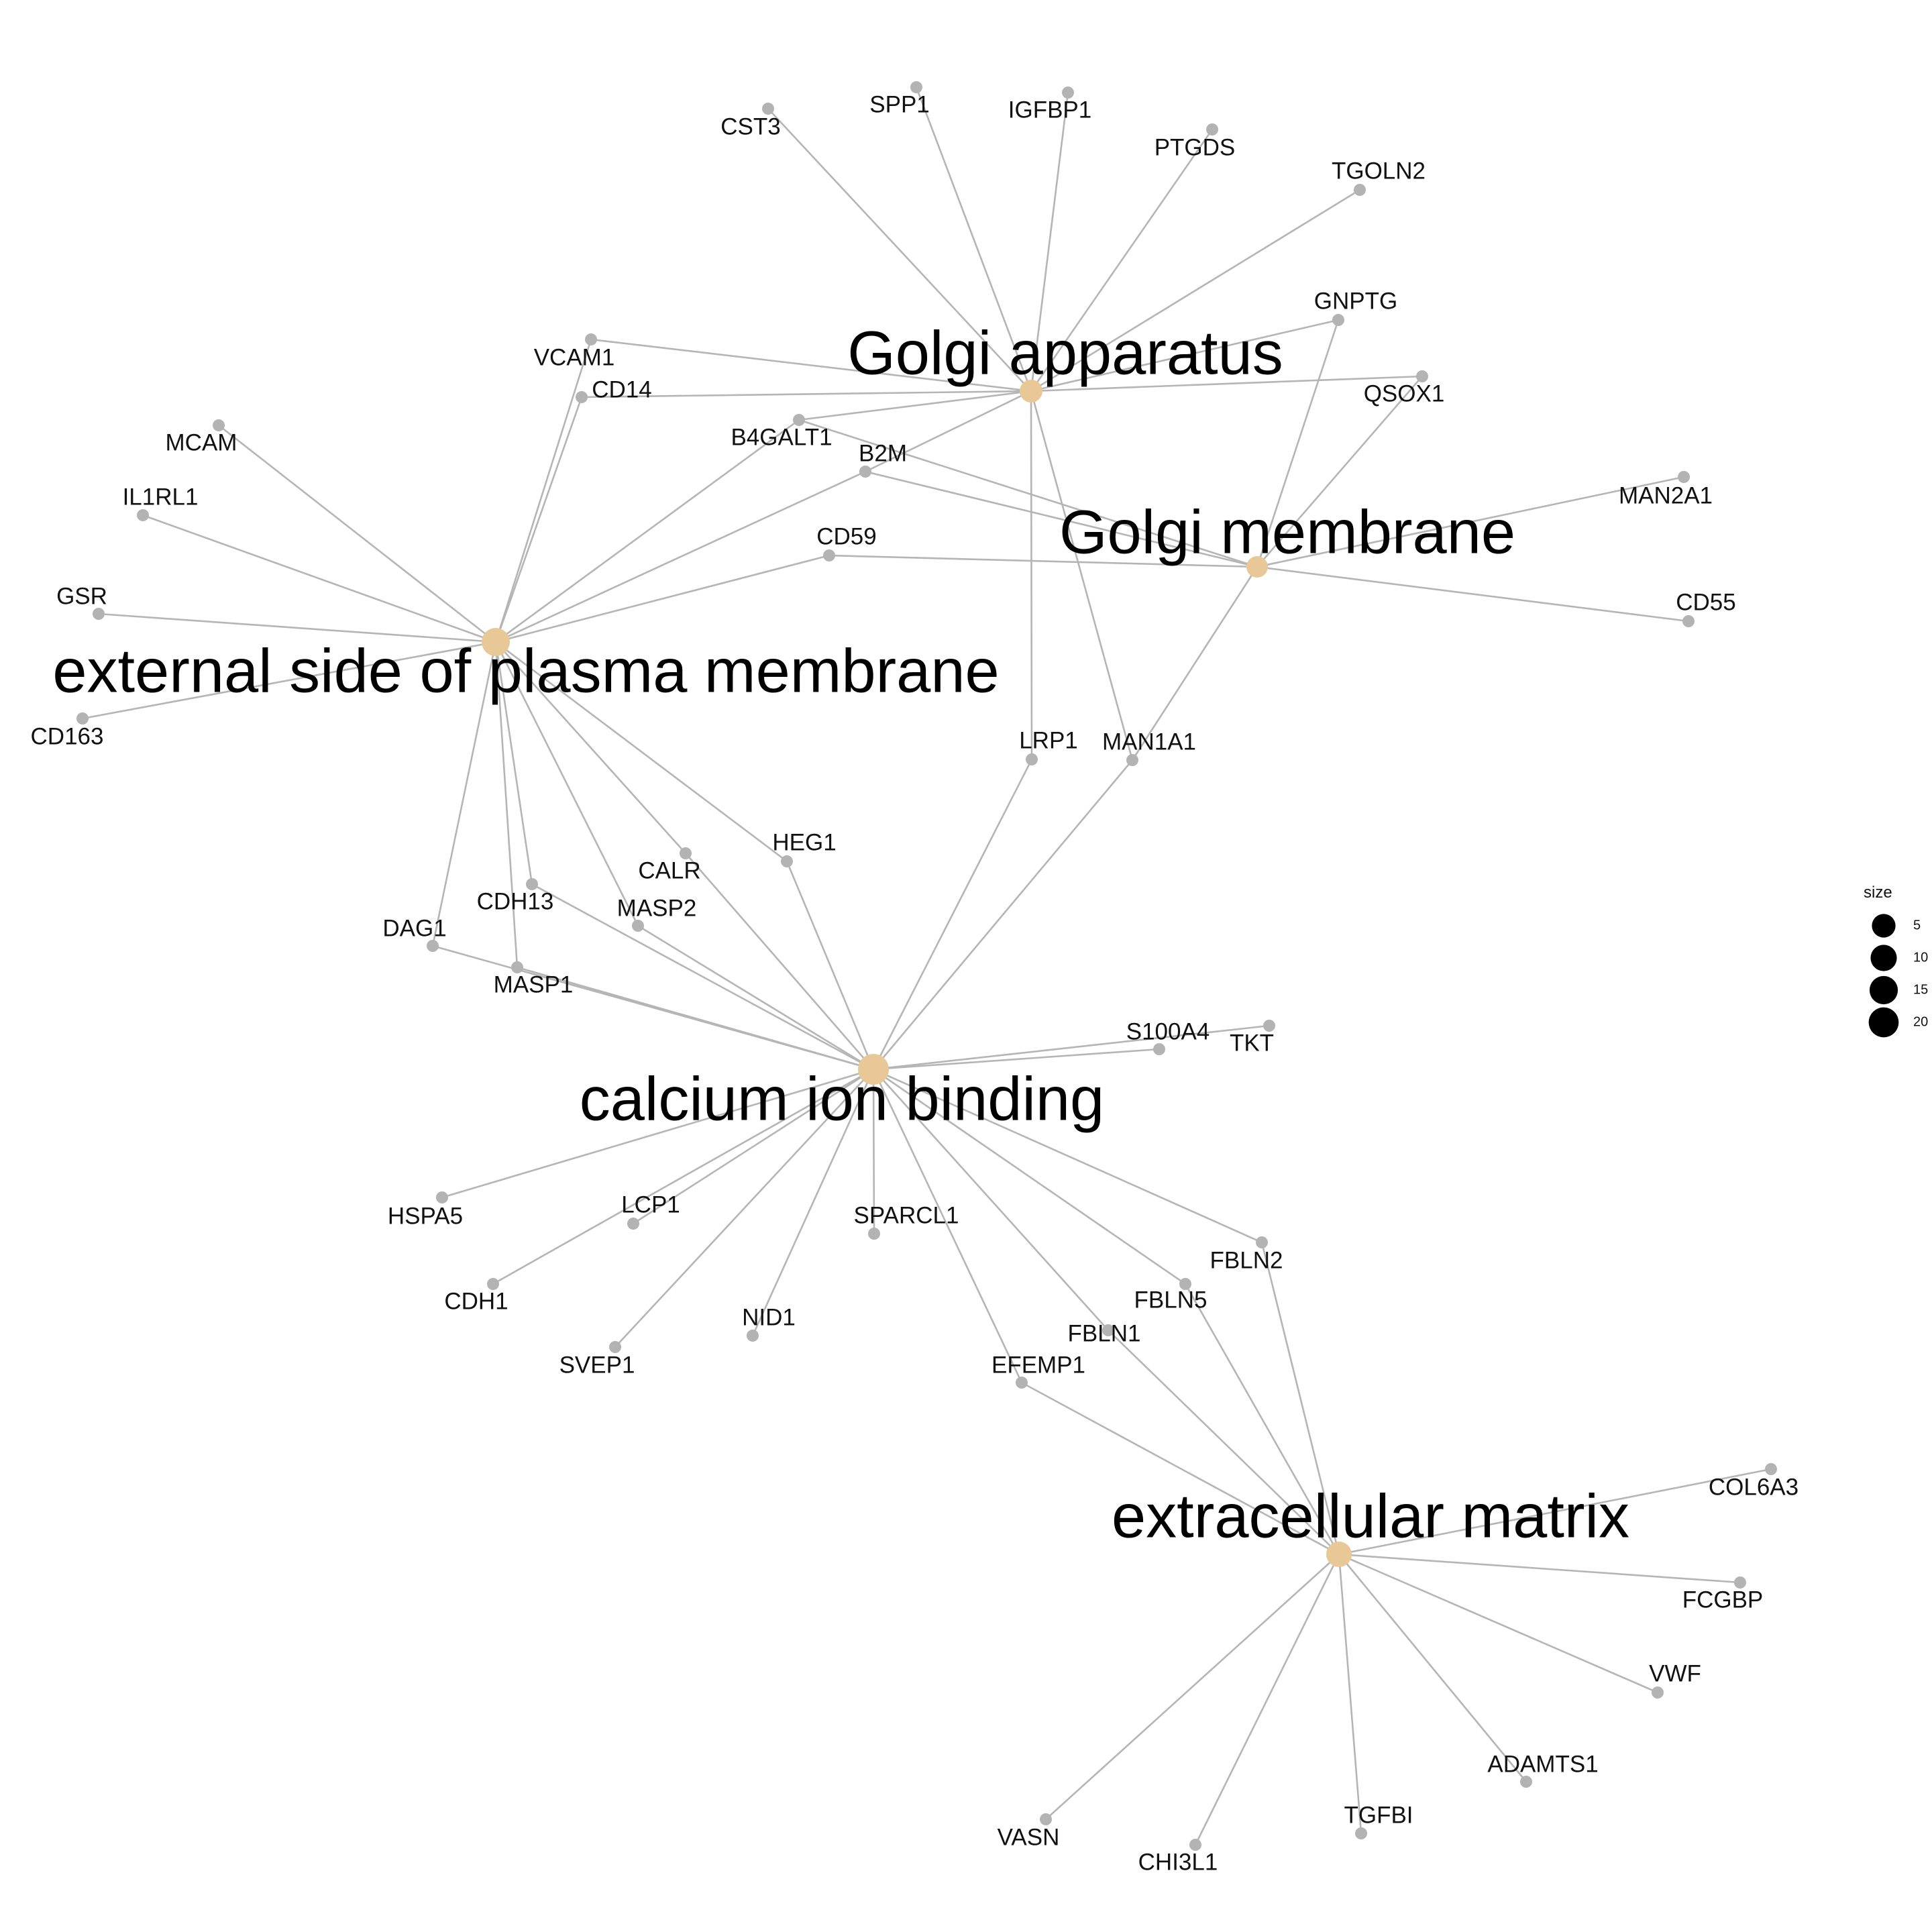 The height and width of the screenshot is (1932, 1932). Describe the element at coordinates (1555, 1512) in the screenshot. I see `edge-extracellular_matrix-COL6A3` at that location.